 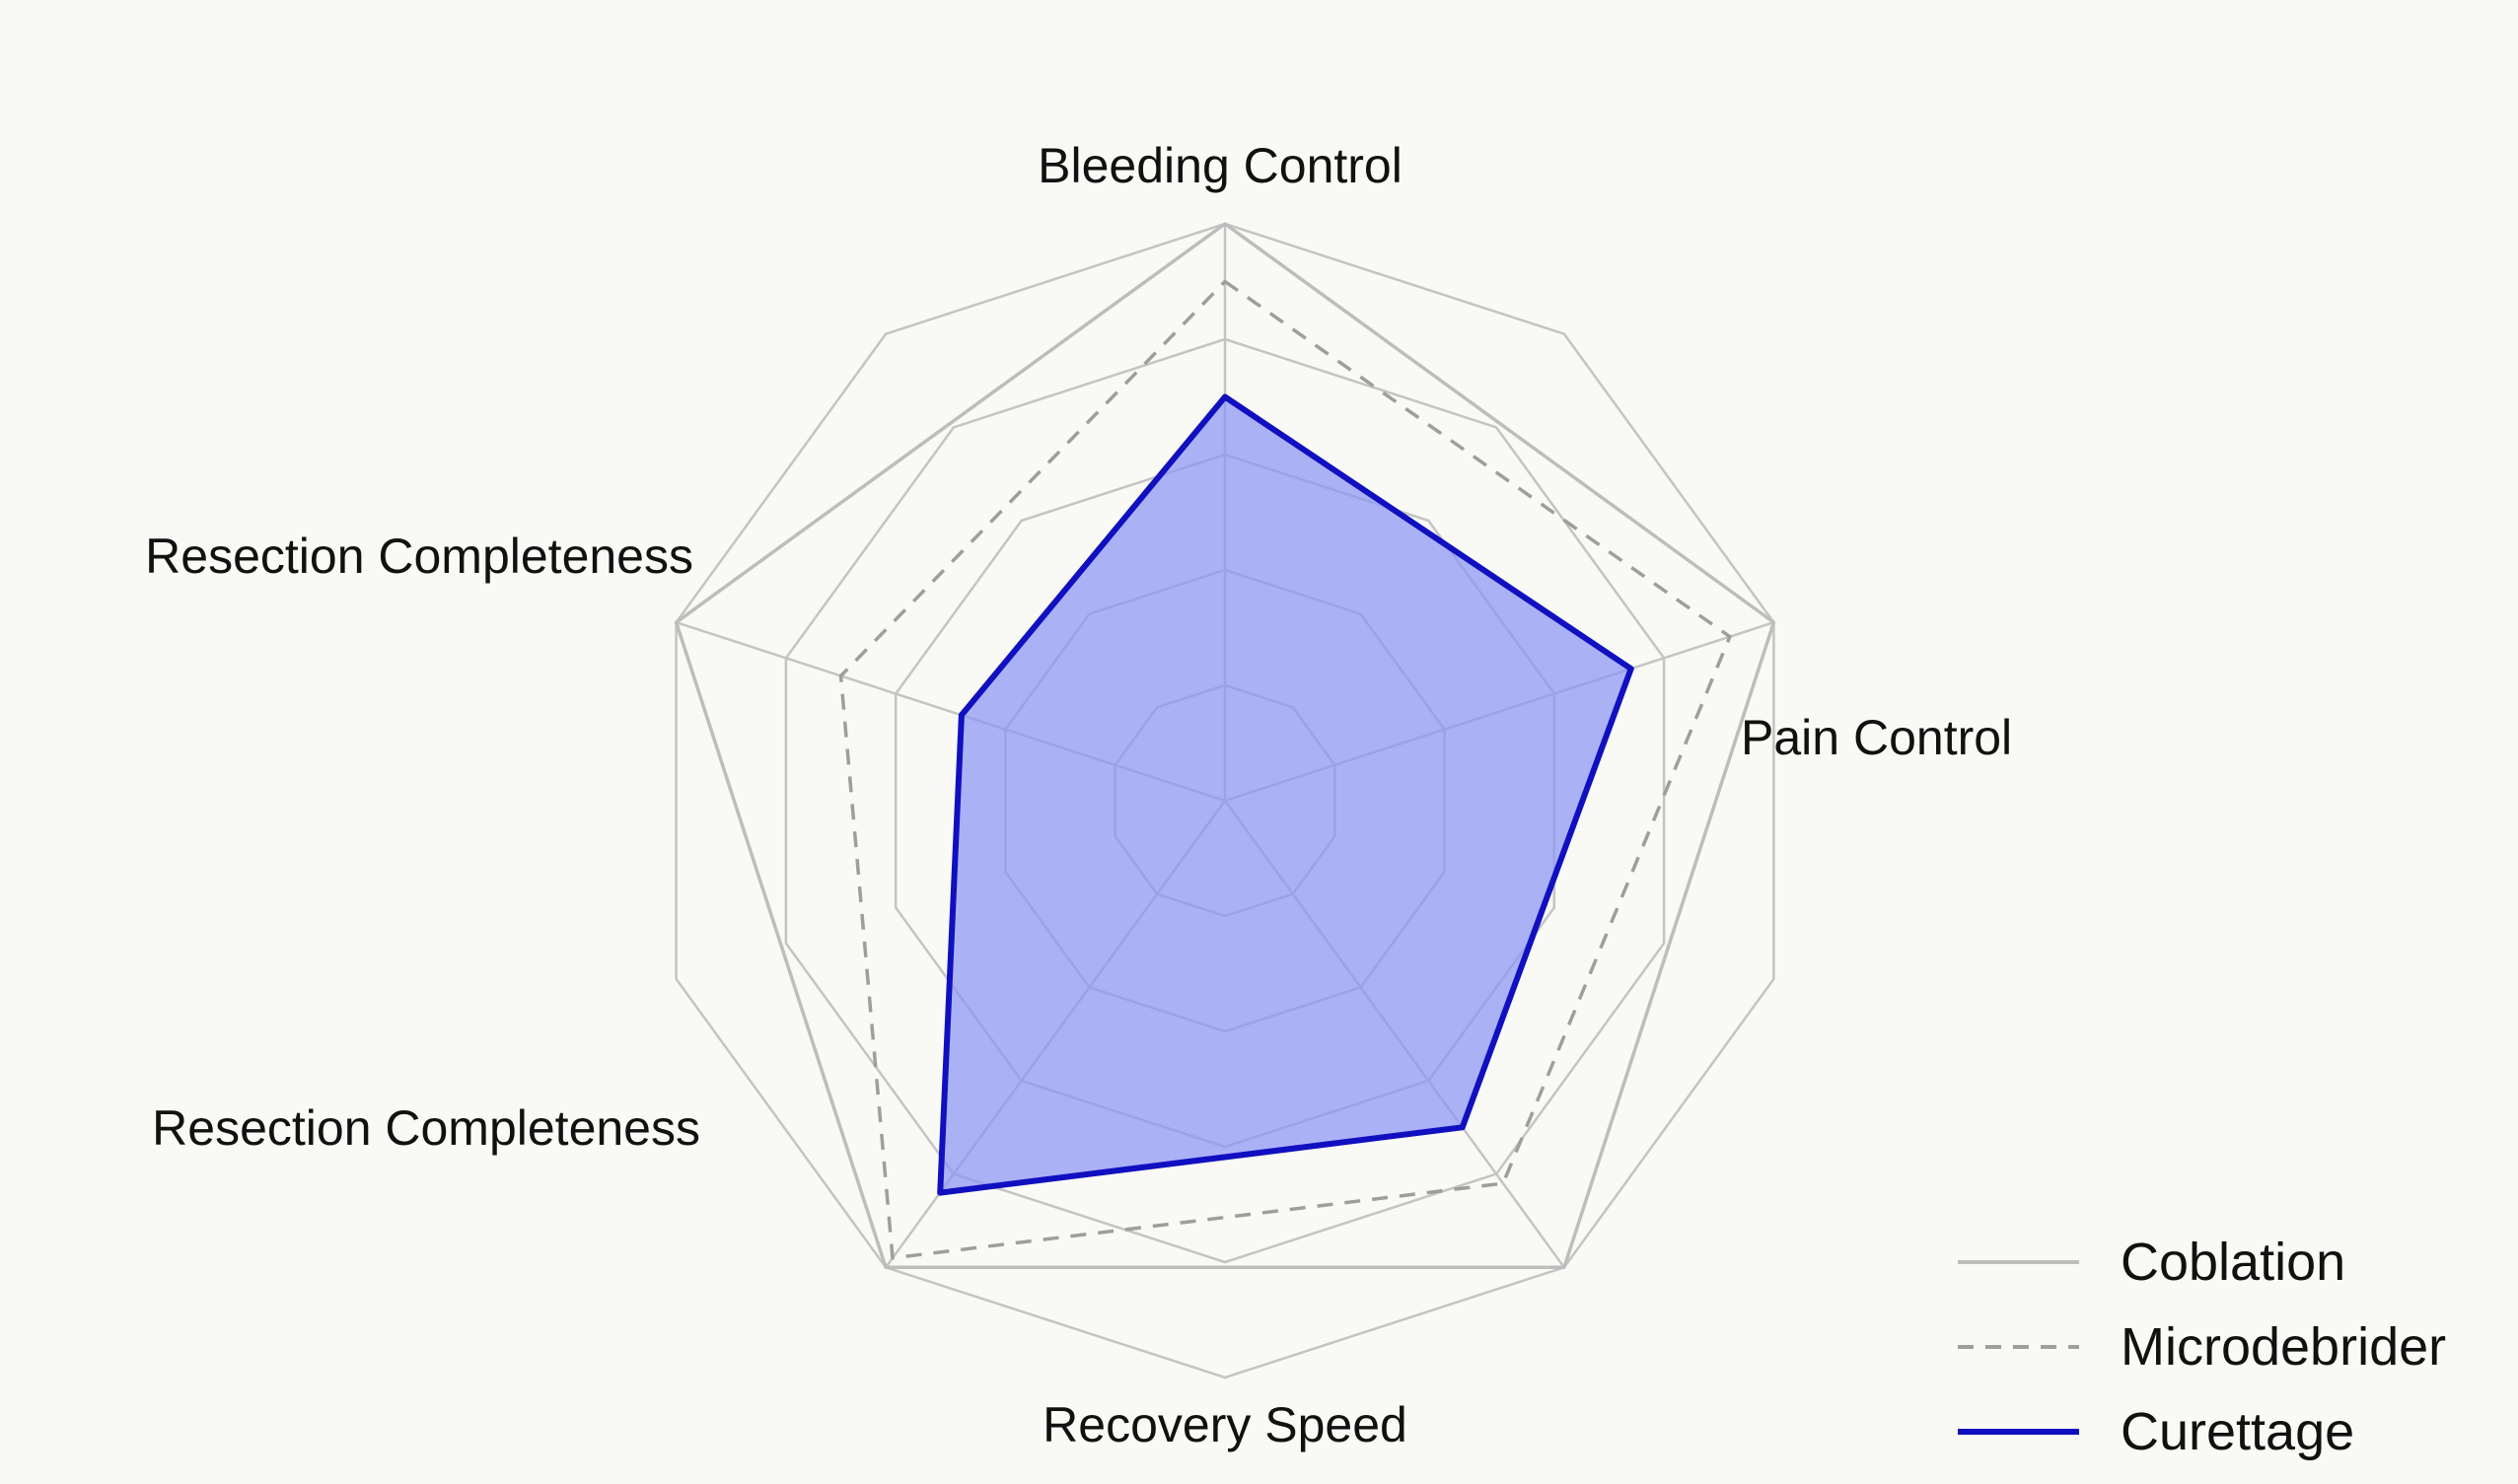 What do you see at coordinates (2233, 1262) in the screenshot?
I see `legend-label-coblation: Coblation` at bounding box center [2233, 1262].